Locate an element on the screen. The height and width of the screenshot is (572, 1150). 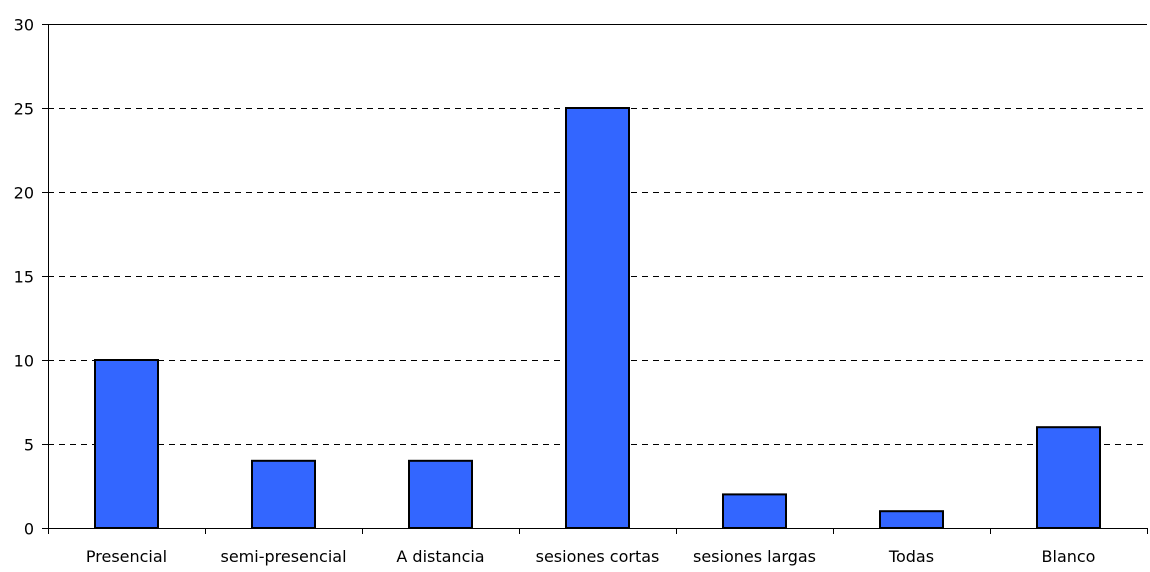
bar-sesiones-largas is located at coordinates (754, 511).